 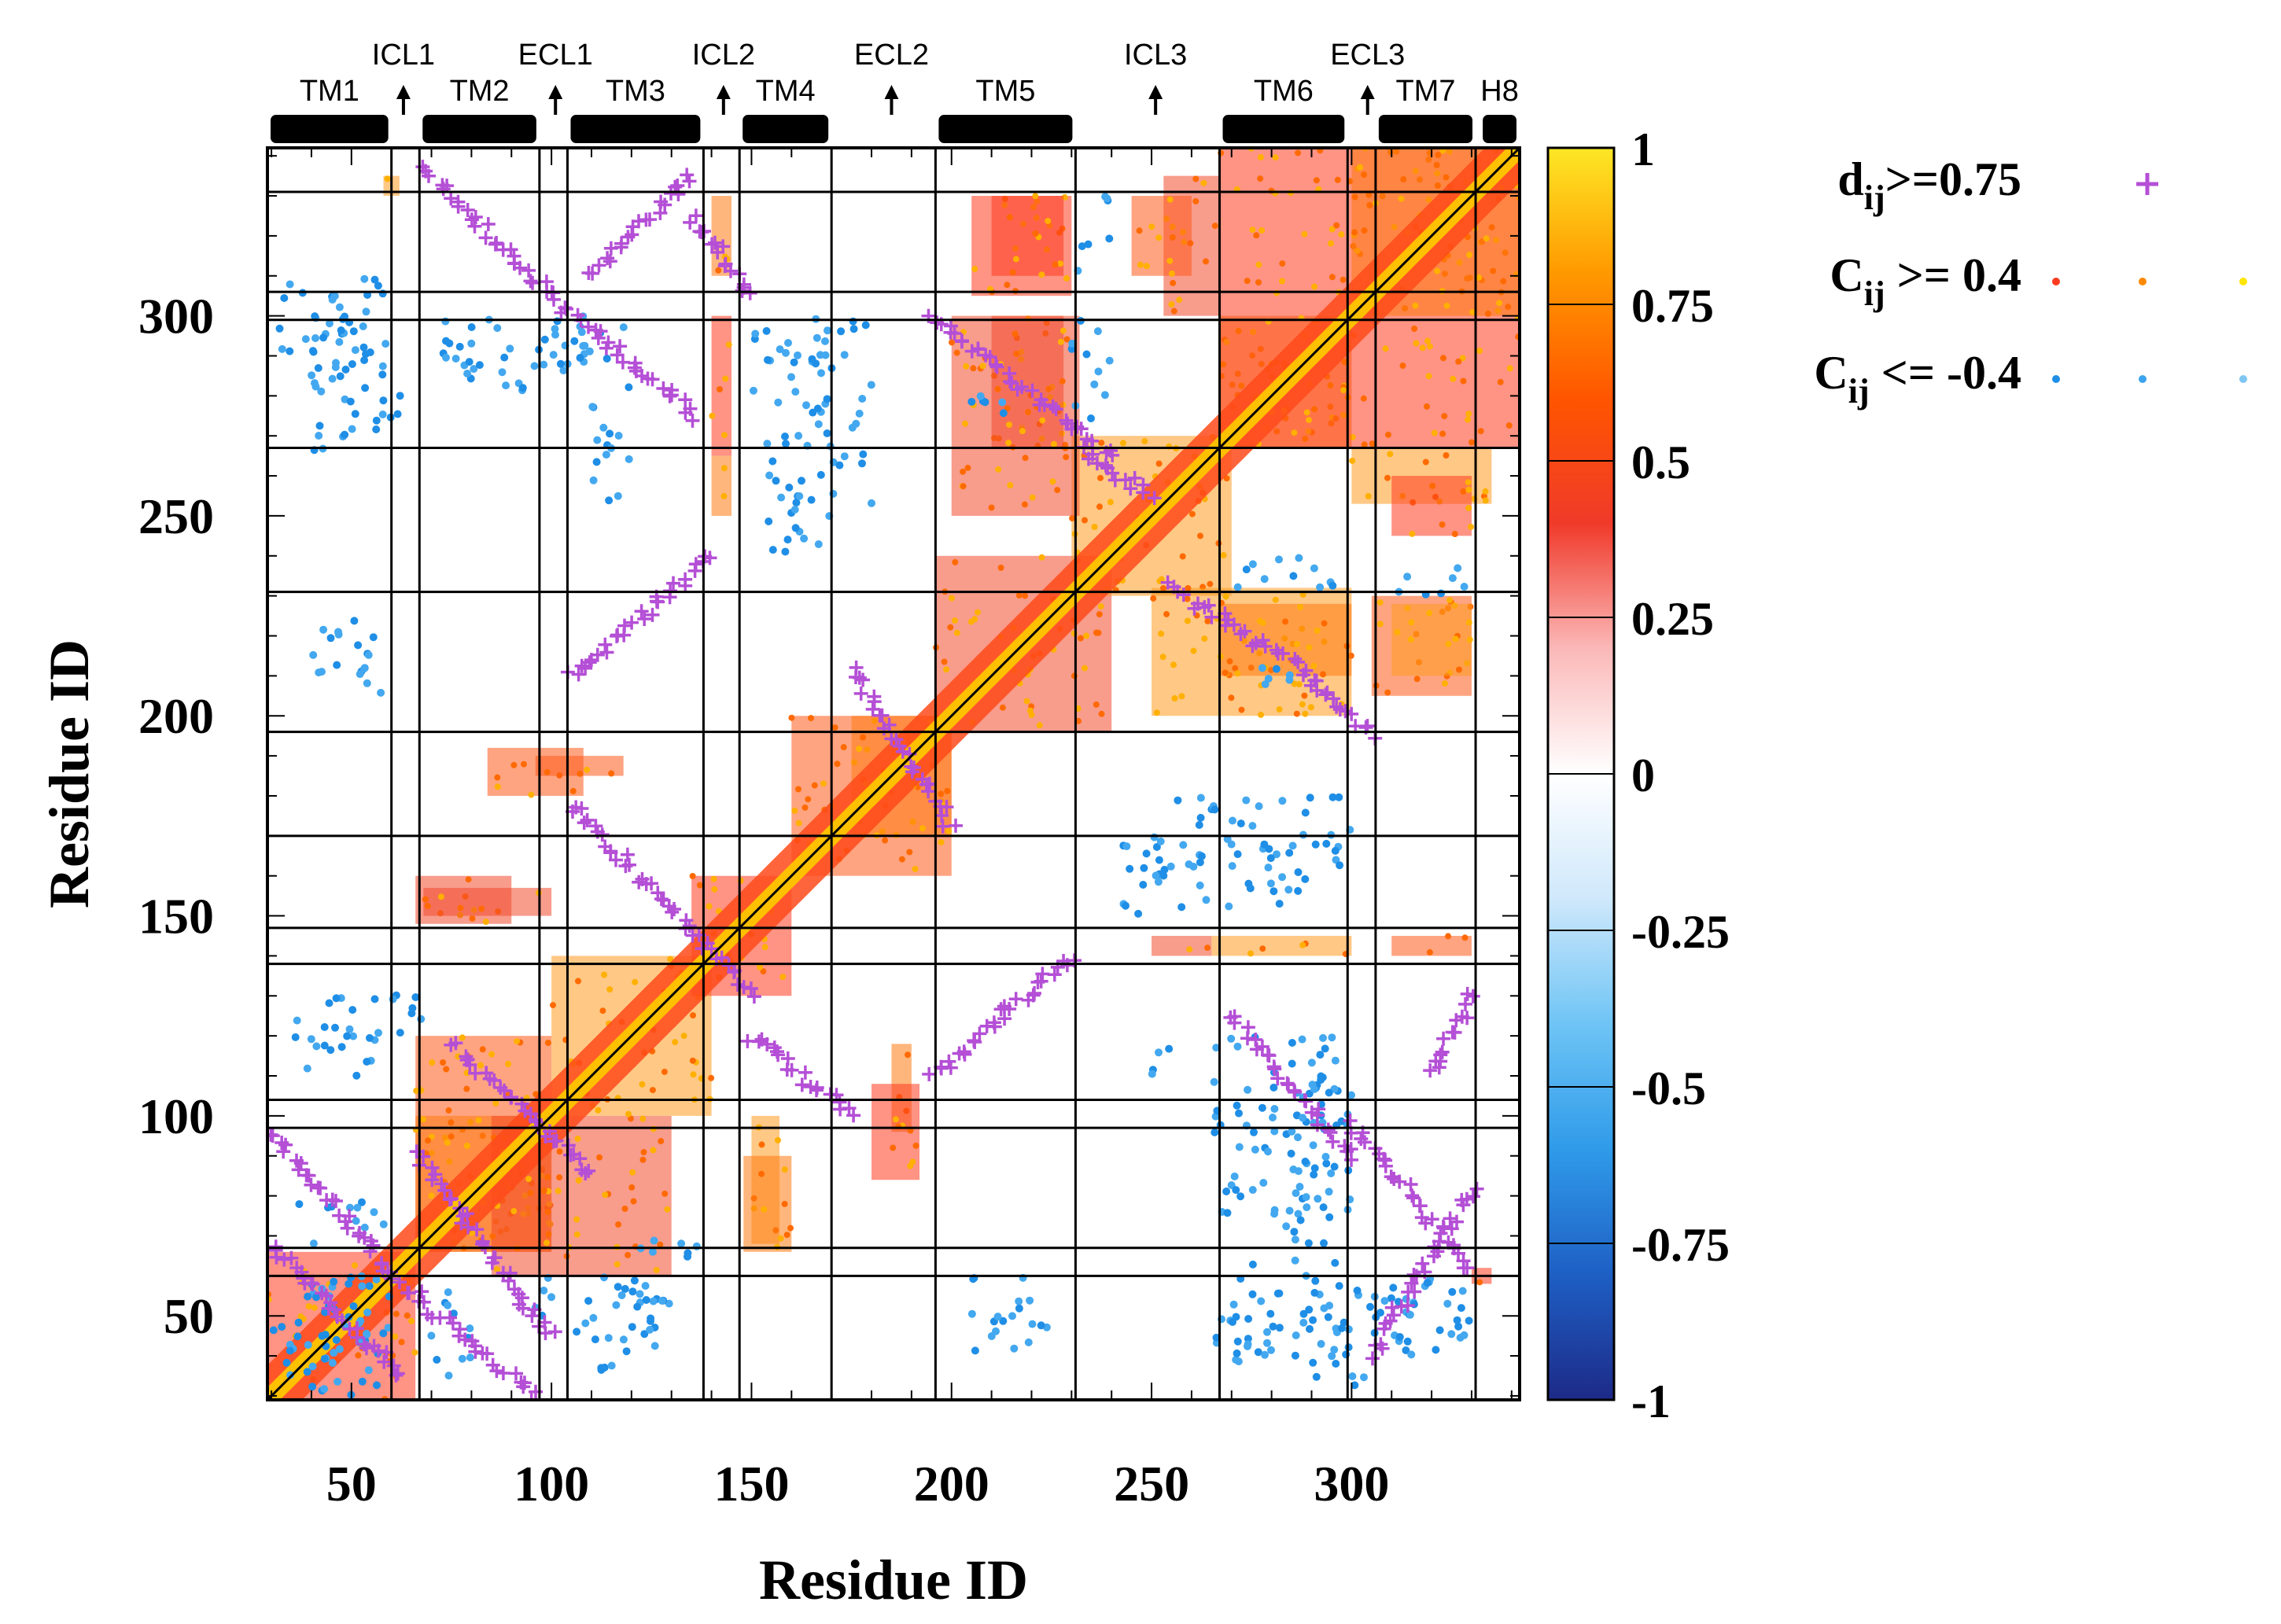 What do you see at coordinates (404, 56) in the screenshot?
I see `loop-label-icl1: ICL1` at bounding box center [404, 56].